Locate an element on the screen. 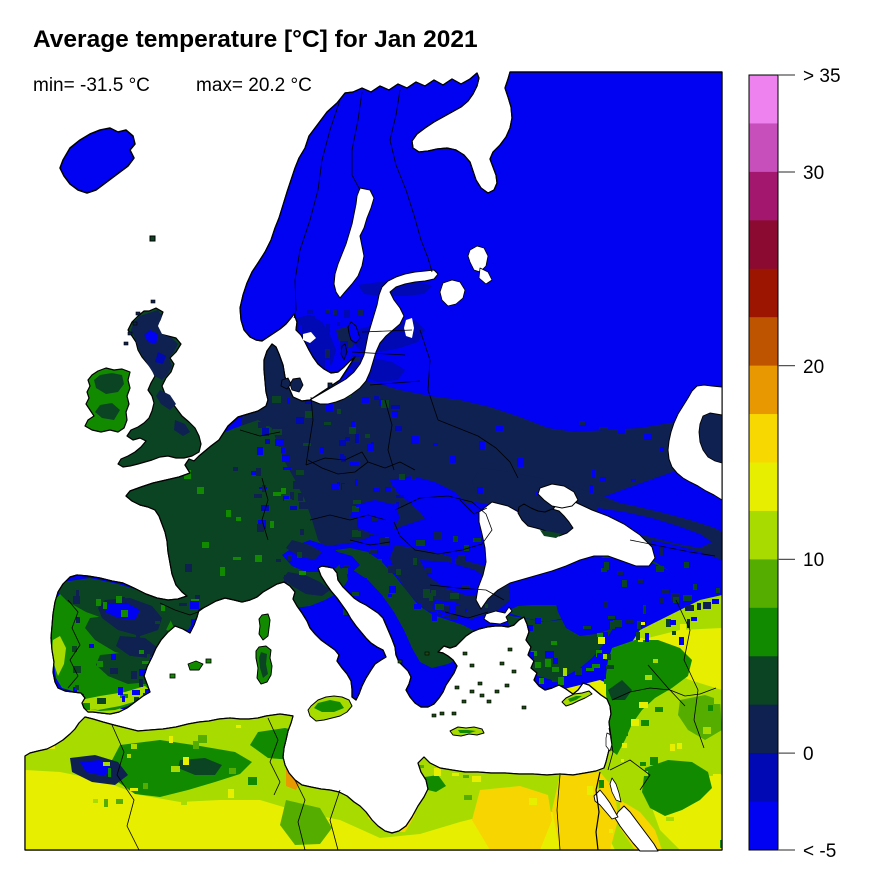 Image resolution: width=875 pixels, height=875 pixels. svg-text: 0 is located at coordinates (808, 754).